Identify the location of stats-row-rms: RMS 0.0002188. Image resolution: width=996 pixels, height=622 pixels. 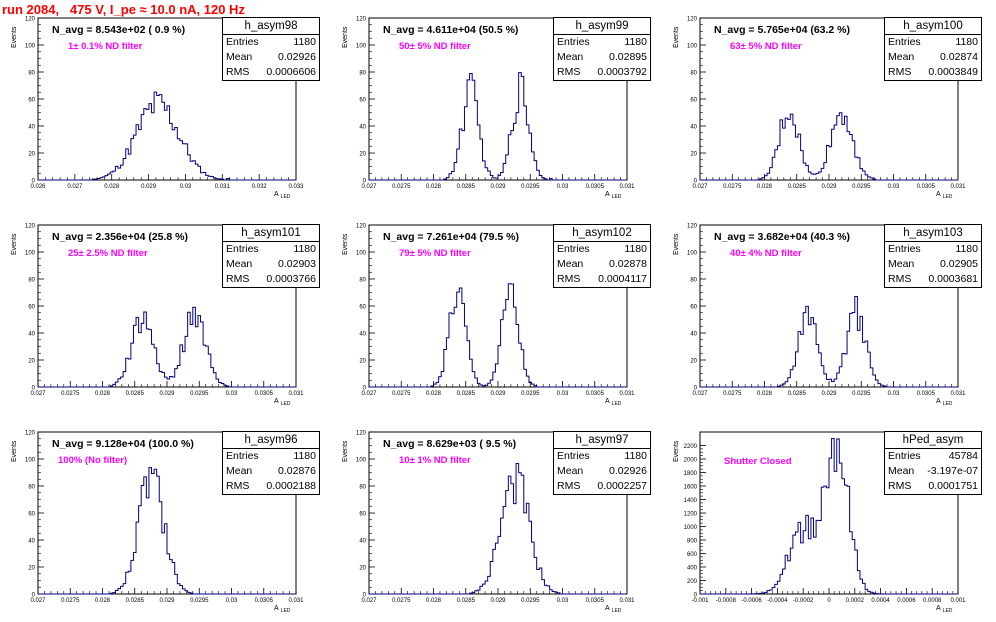
(271, 486).